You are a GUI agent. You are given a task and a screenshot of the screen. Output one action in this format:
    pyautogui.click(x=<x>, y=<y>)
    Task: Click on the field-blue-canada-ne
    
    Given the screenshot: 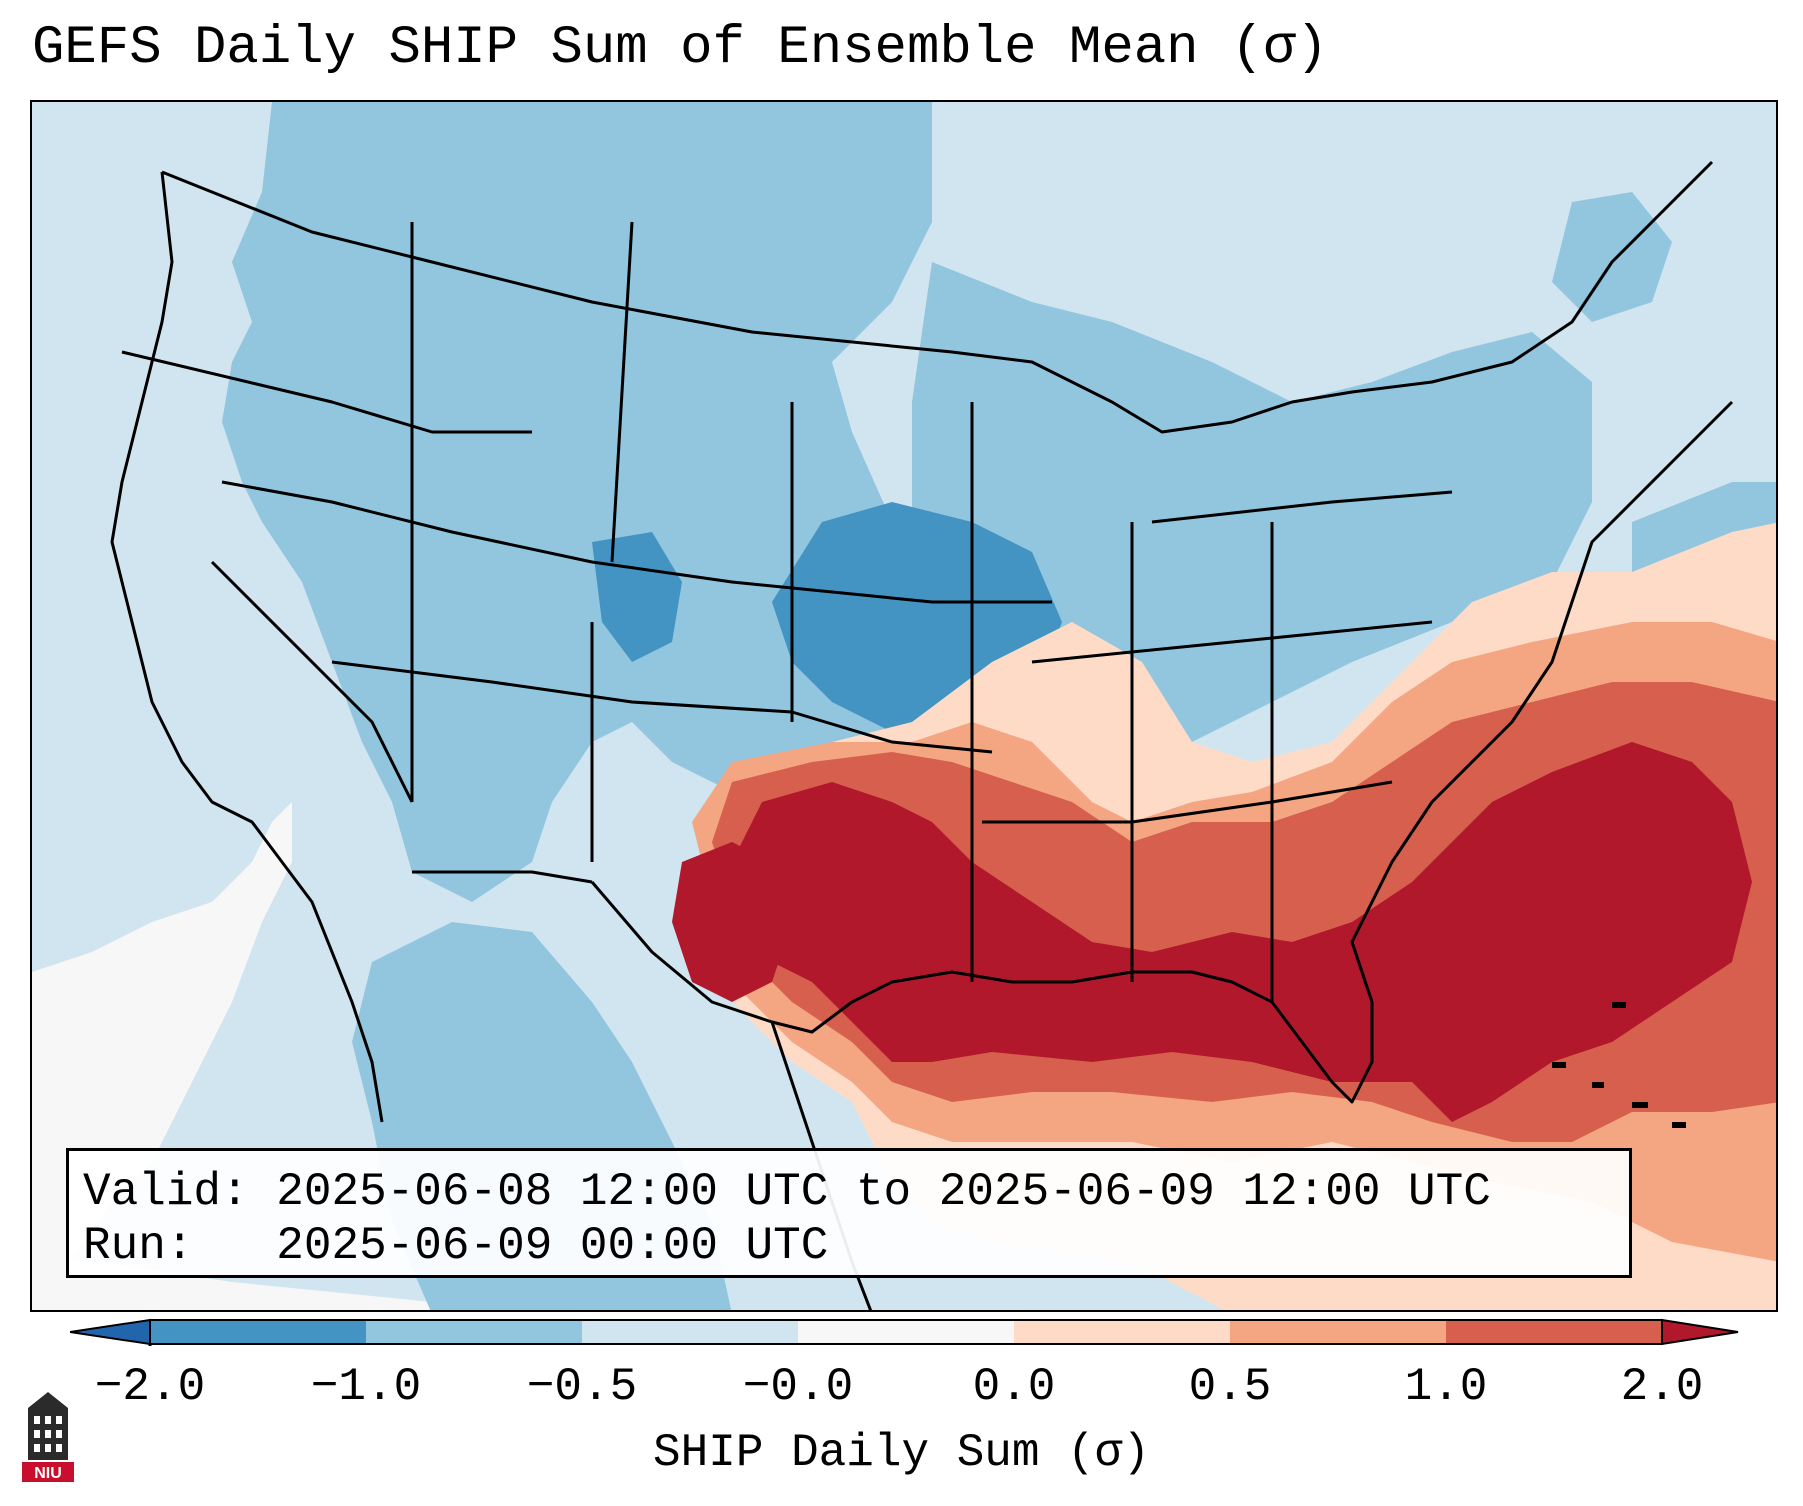 What is the action you would take?
    pyautogui.click(x=1612, y=257)
    